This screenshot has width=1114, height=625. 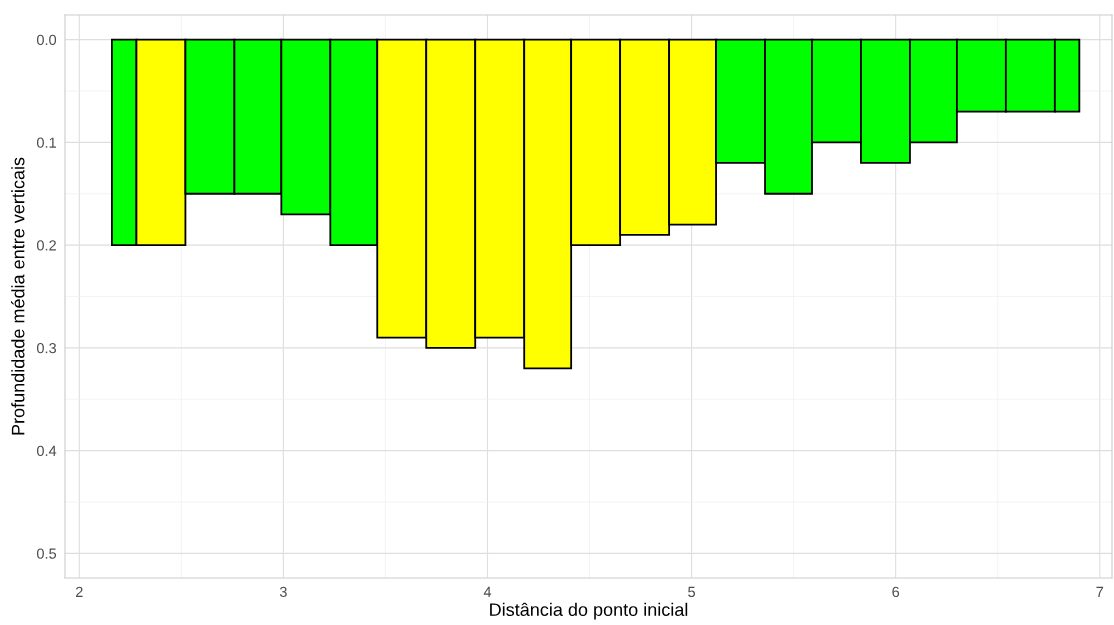 What do you see at coordinates (46, 142) in the screenshot?
I see `y-tick-label: 0.1` at bounding box center [46, 142].